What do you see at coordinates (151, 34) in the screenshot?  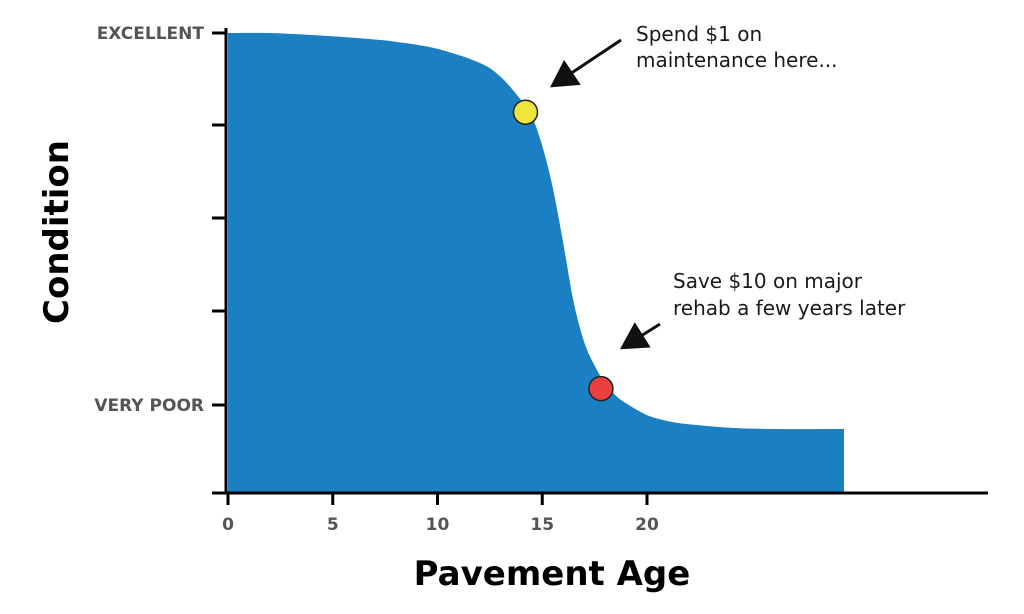 I see `y-top-label: EXCELLENT` at bounding box center [151, 34].